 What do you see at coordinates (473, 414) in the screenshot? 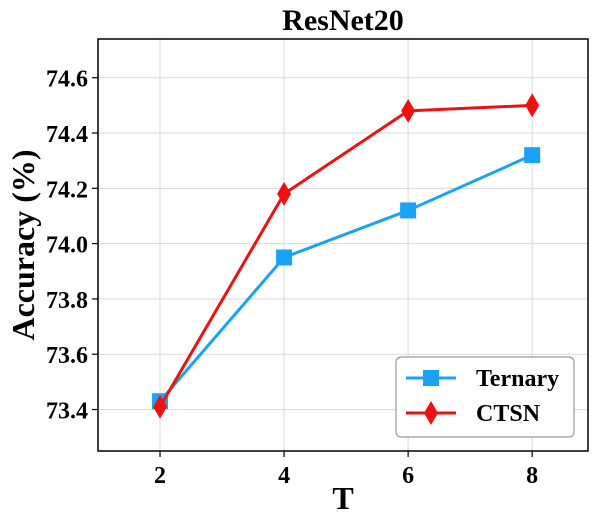
I see `legend-item: CTSN` at bounding box center [473, 414].